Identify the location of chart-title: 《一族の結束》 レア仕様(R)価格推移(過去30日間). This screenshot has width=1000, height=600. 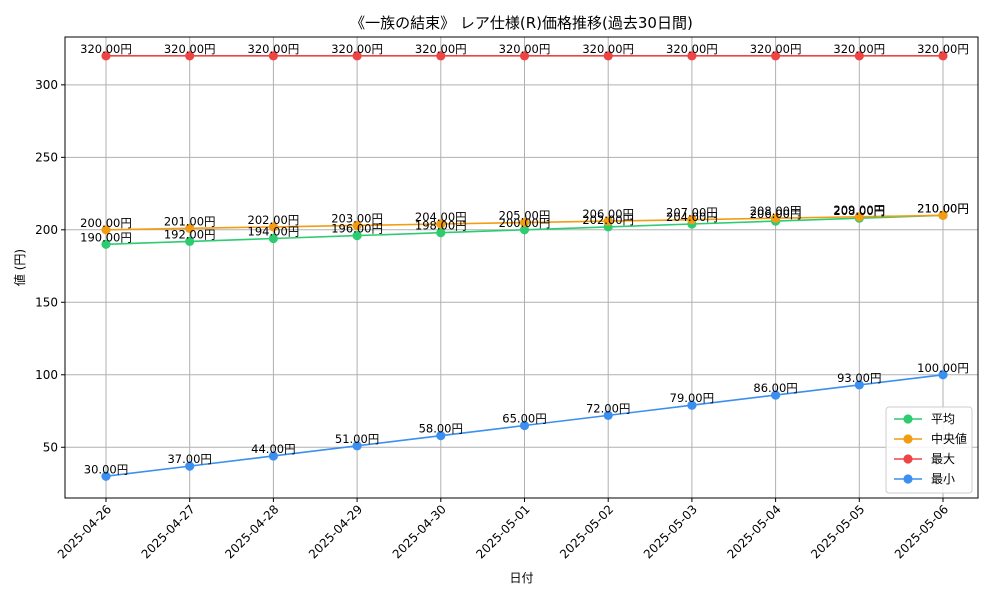
(521, 23).